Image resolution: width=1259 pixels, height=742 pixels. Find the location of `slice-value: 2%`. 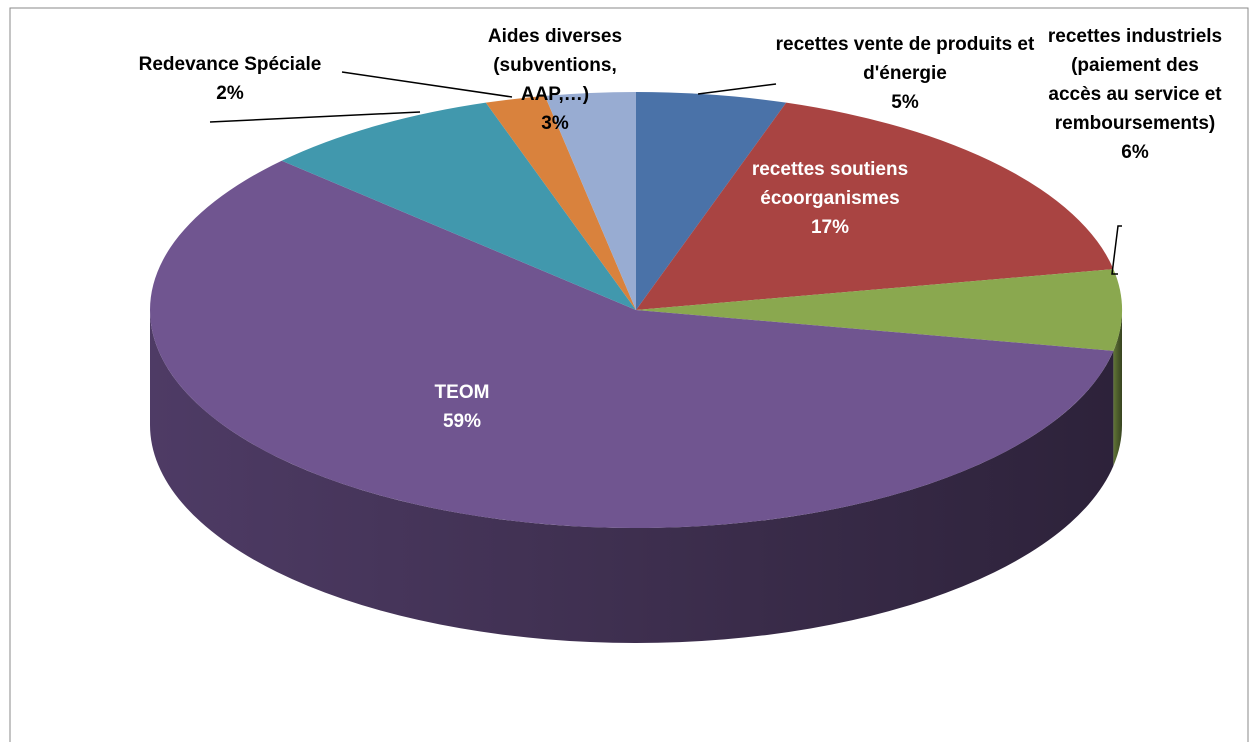

slice-value: 2% is located at coordinates (230, 93).